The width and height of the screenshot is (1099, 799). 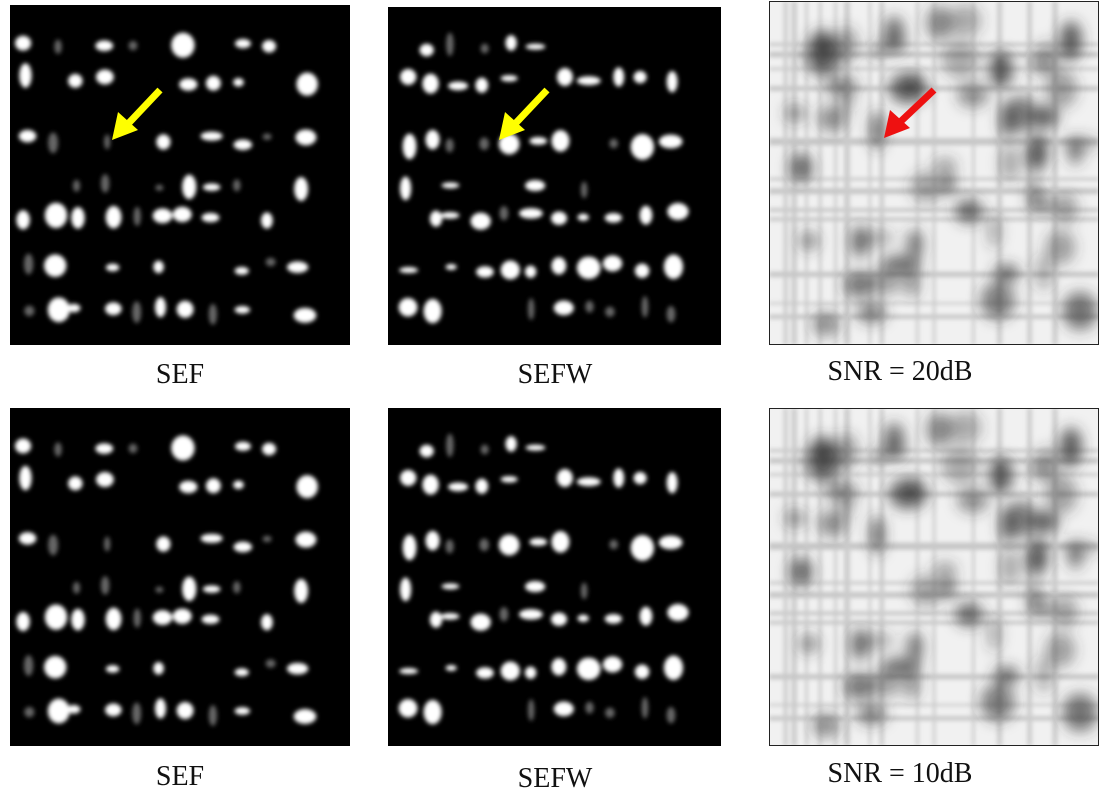 I want to click on panel-background, so click(x=180, y=175).